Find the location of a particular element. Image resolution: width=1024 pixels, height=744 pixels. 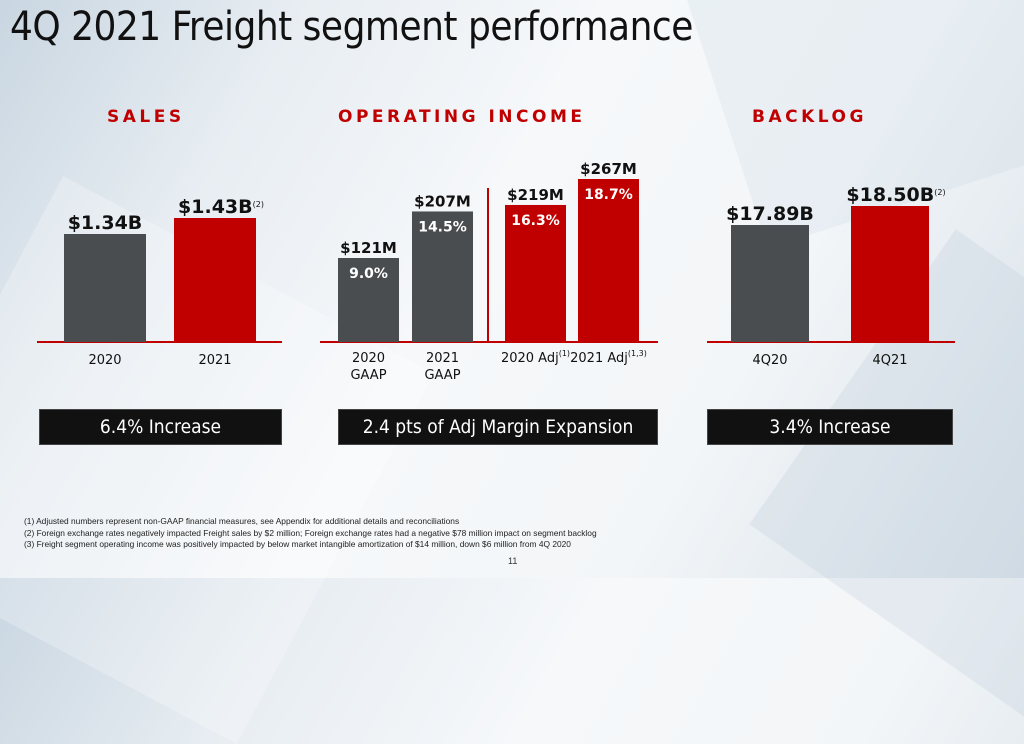

margin-label: 9.0% is located at coordinates (368, 274).